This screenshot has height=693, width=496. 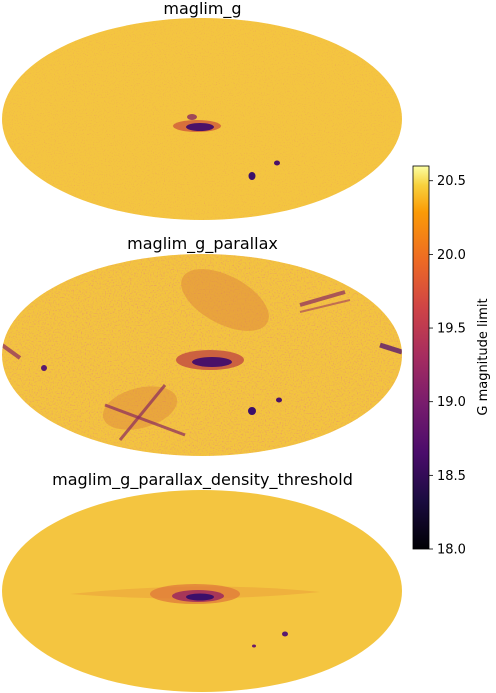 What do you see at coordinates (451, 476) in the screenshot?
I see `colorbar-tick-label: 18.5` at bounding box center [451, 476].